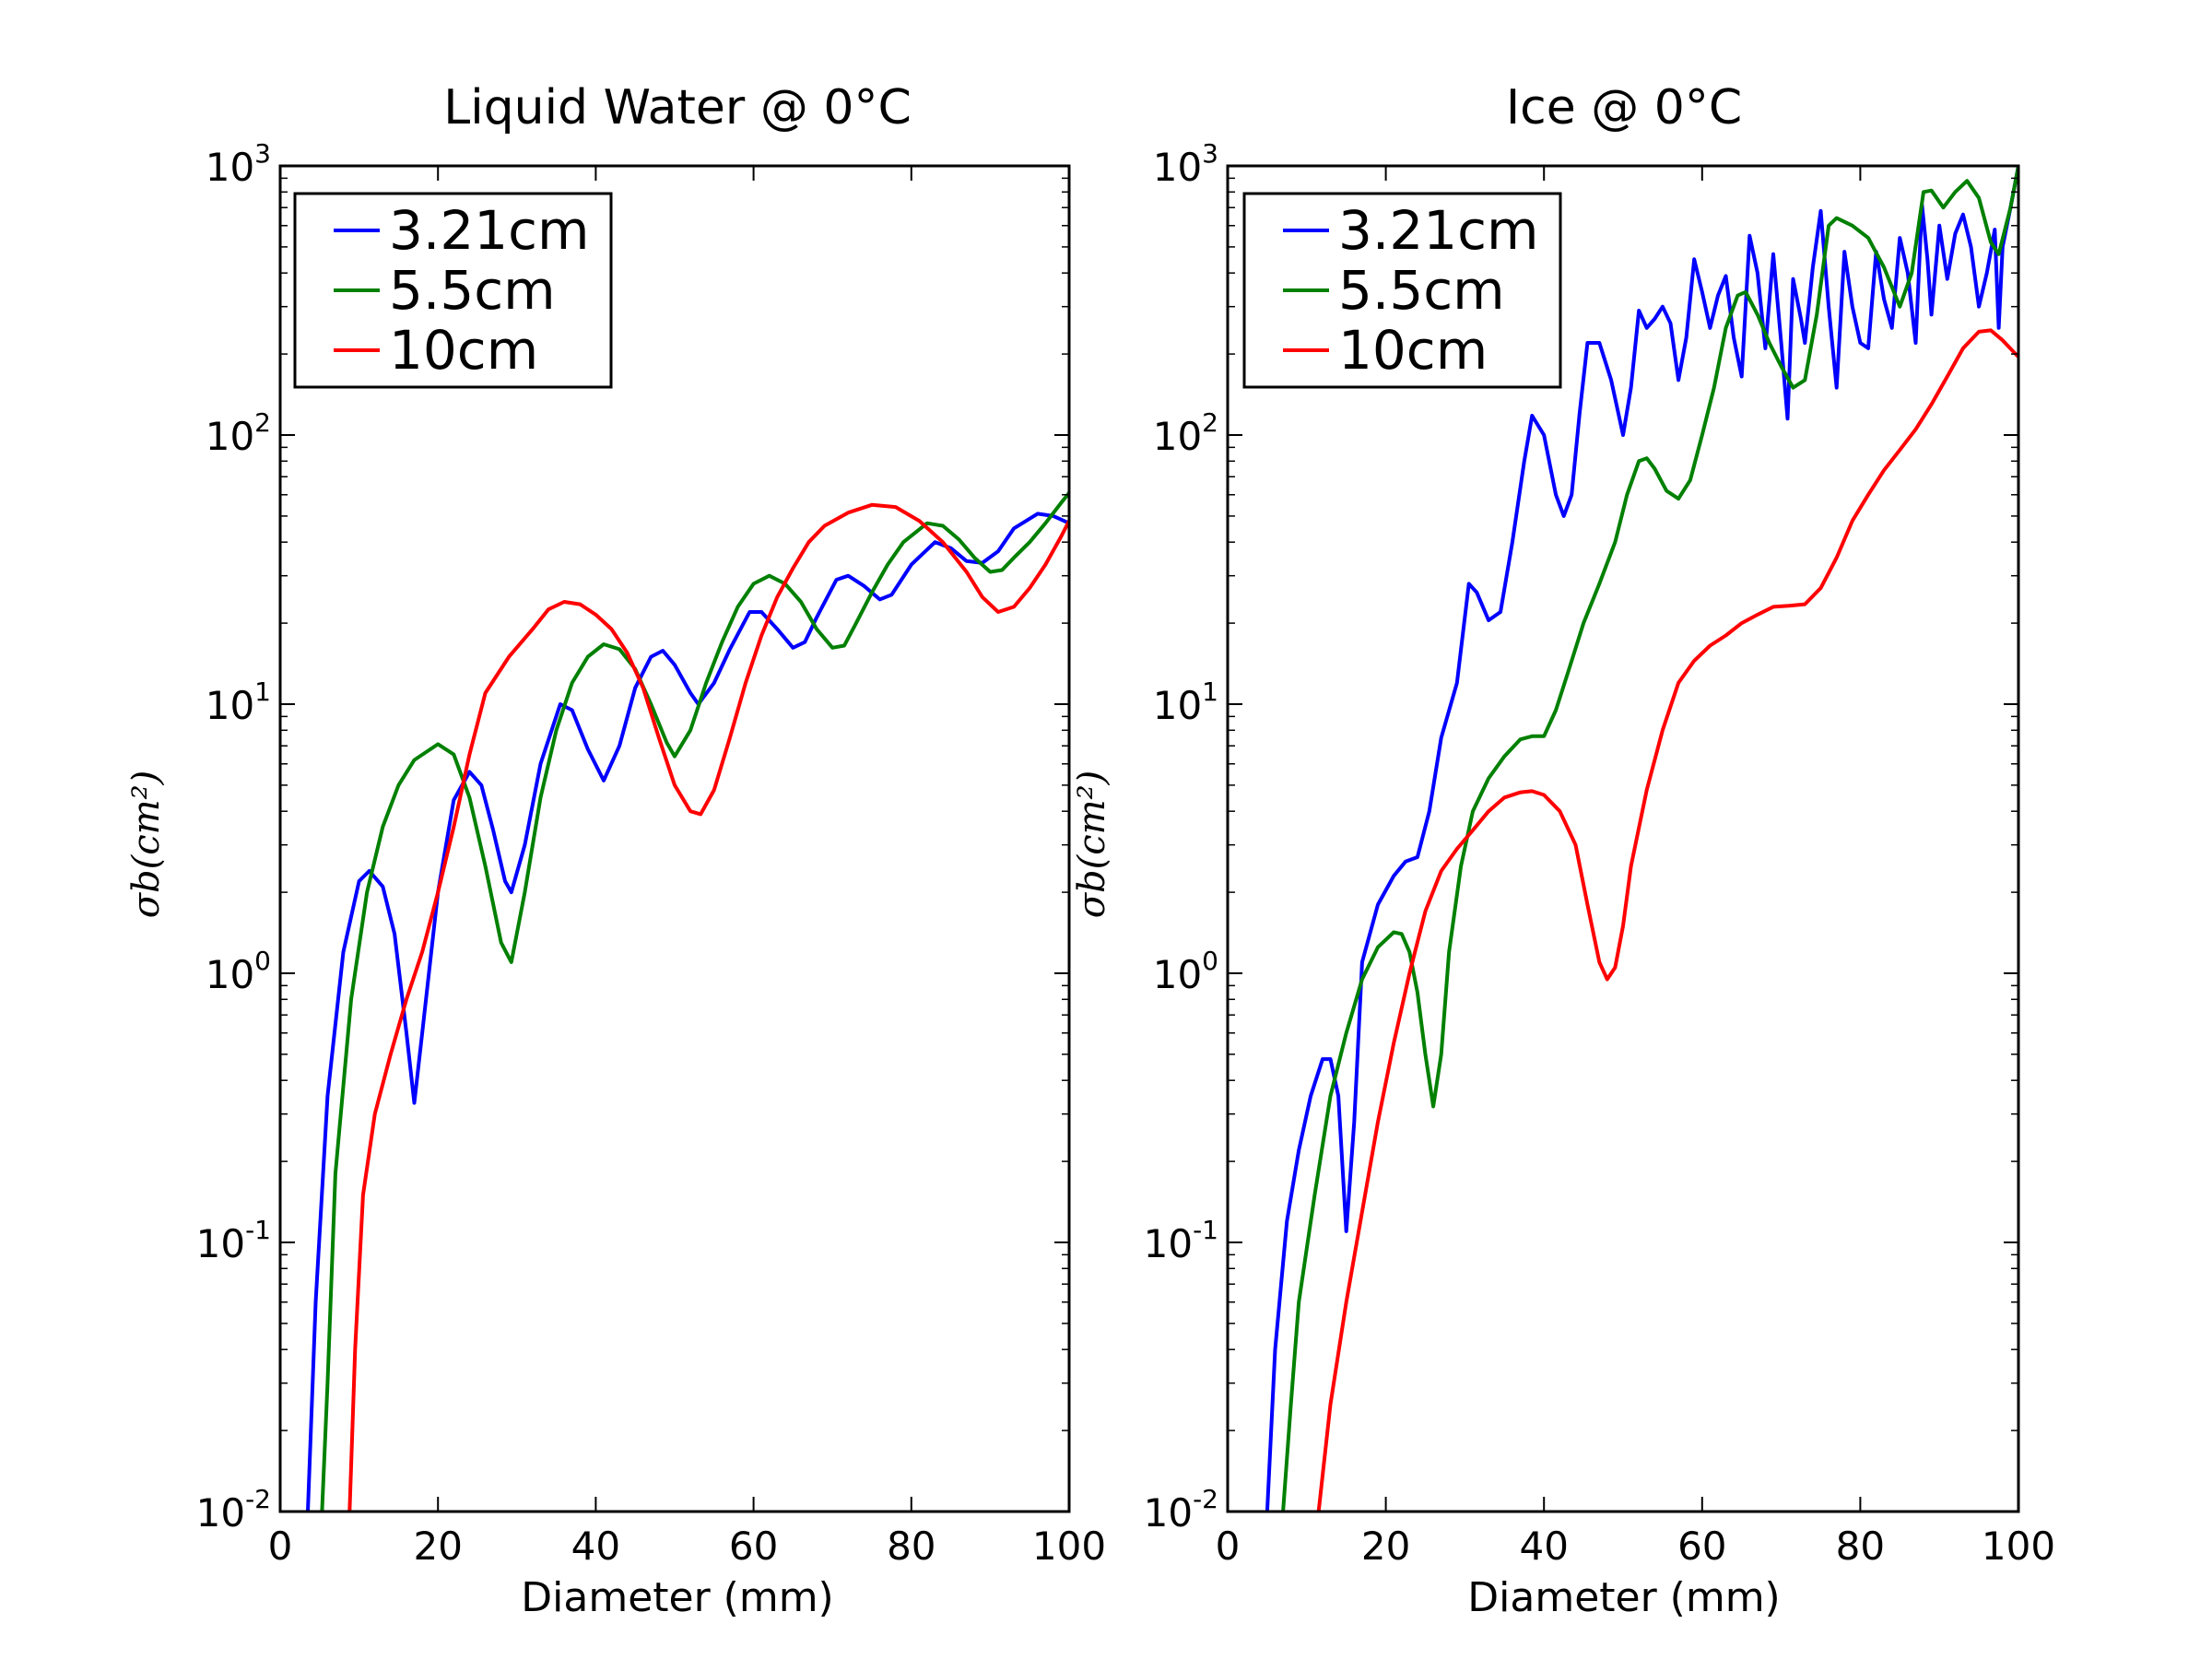 Image resolution: width=2212 pixels, height=1659 pixels. Describe the element at coordinates (677, 107) in the screenshot. I see `chart-title: Liquid Water @ 0°C` at that location.